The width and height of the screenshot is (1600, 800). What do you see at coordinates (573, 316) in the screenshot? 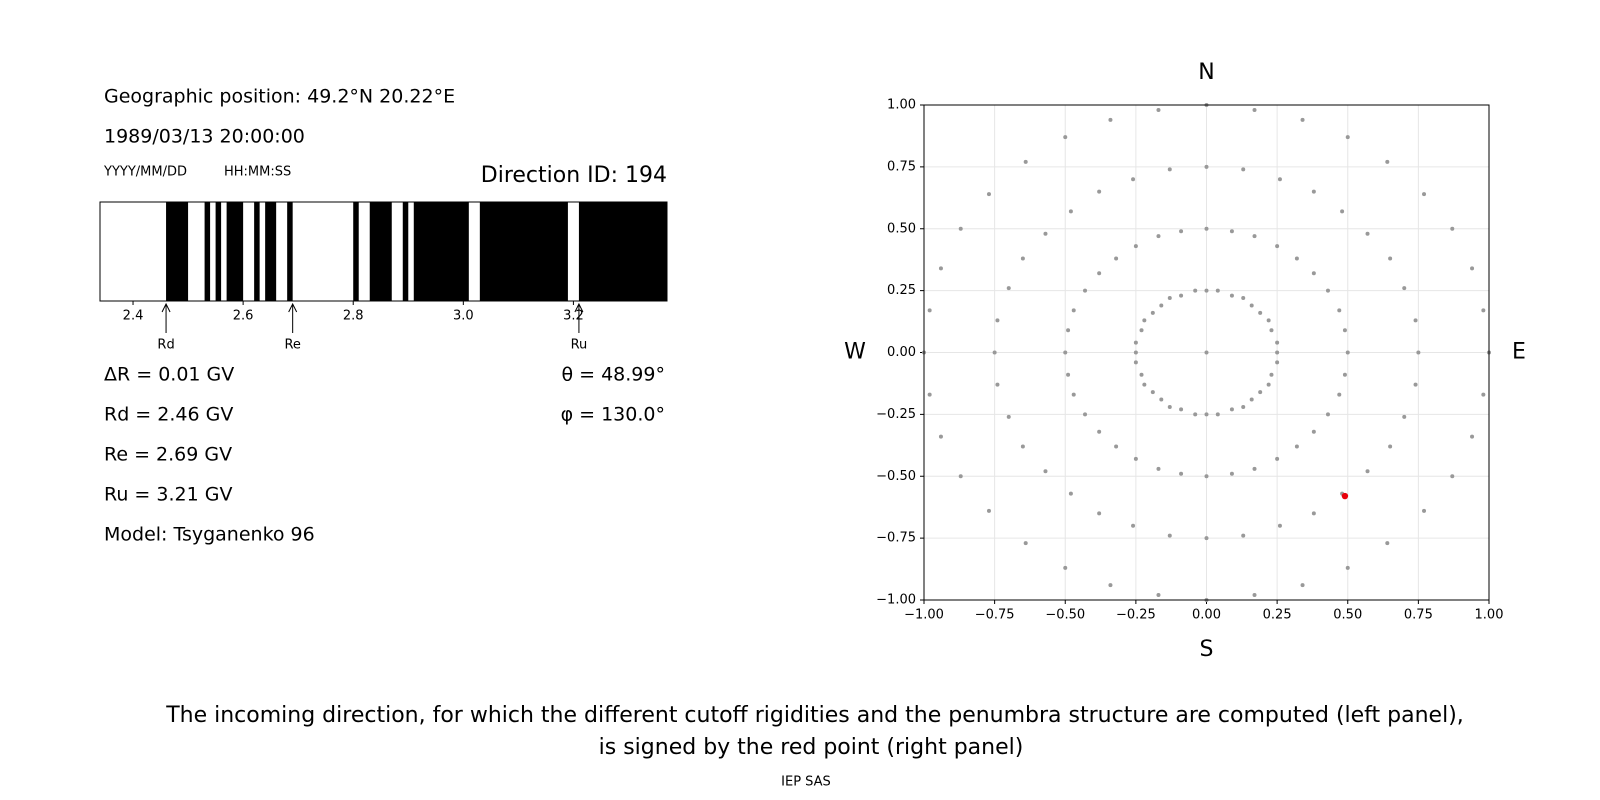
I see `x-tick-label: 3.2` at bounding box center [573, 316].